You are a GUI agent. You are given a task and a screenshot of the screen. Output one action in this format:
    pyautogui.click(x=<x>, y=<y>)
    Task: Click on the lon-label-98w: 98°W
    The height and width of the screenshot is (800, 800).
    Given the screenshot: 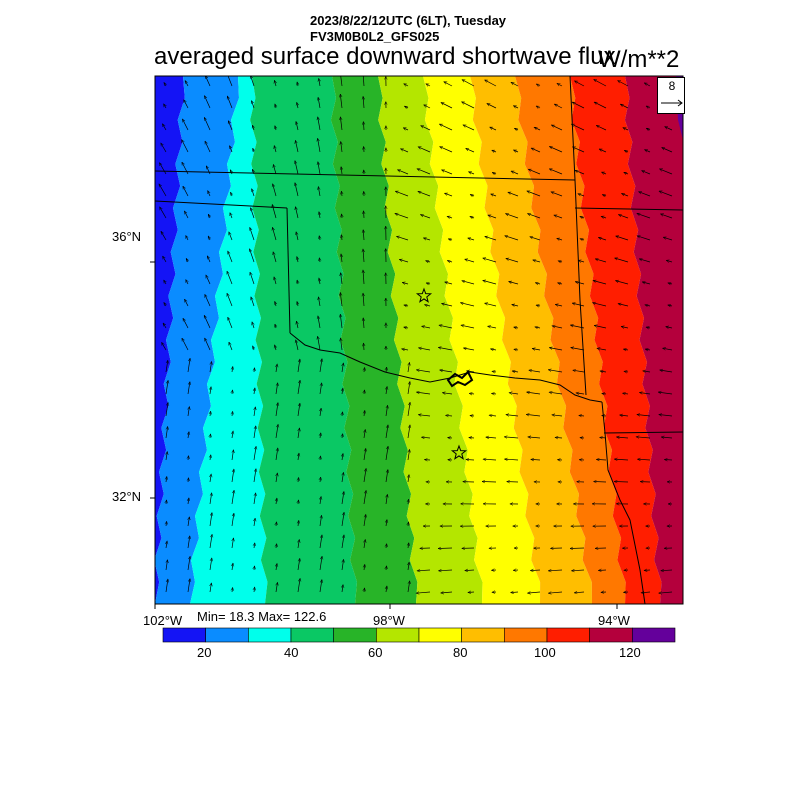 What is the action you would take?
    pyautogui.click(x=389, y=620)
    